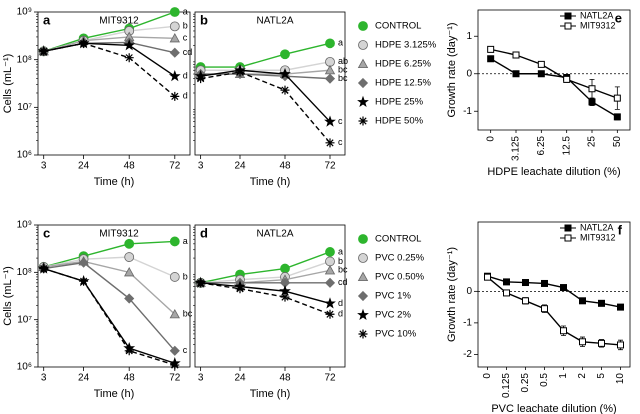 The width and height of the screenshot is (640, 414). Describe the element at coordinates (452, 69) in the screenshot. I see `y-axis-label: Growth rate (day⁻¹)` at that location.